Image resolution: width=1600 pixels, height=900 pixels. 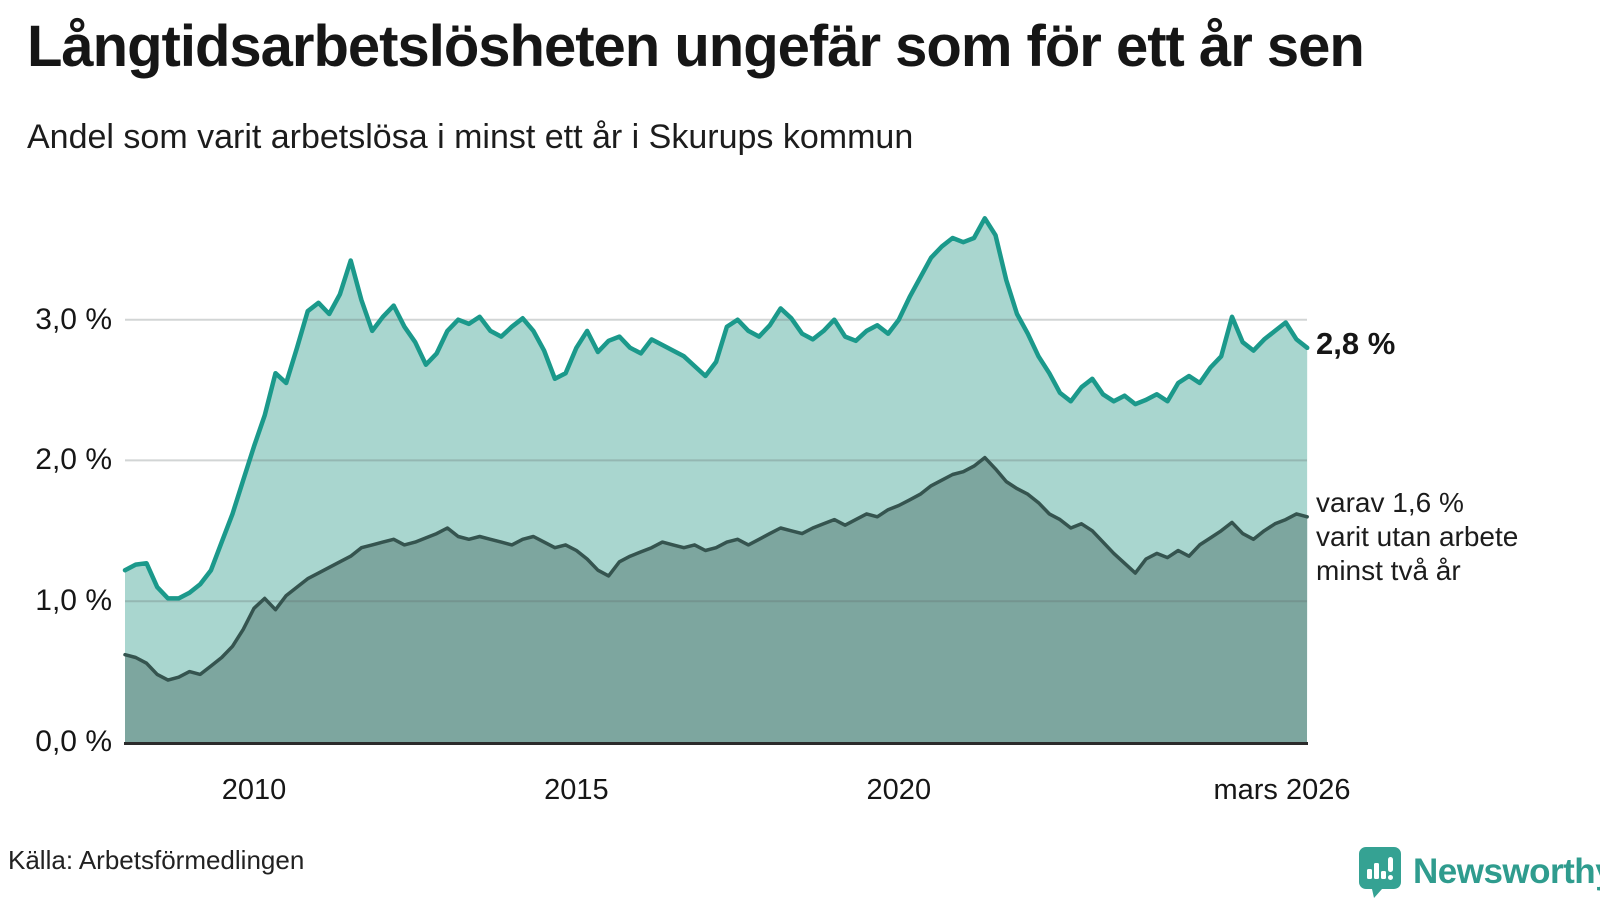 What do you see at coordinates (1506, 871) in the screenshot?
I see `newsworthy-logo-text: Newsworthy` at bounding box center [1506, 871].